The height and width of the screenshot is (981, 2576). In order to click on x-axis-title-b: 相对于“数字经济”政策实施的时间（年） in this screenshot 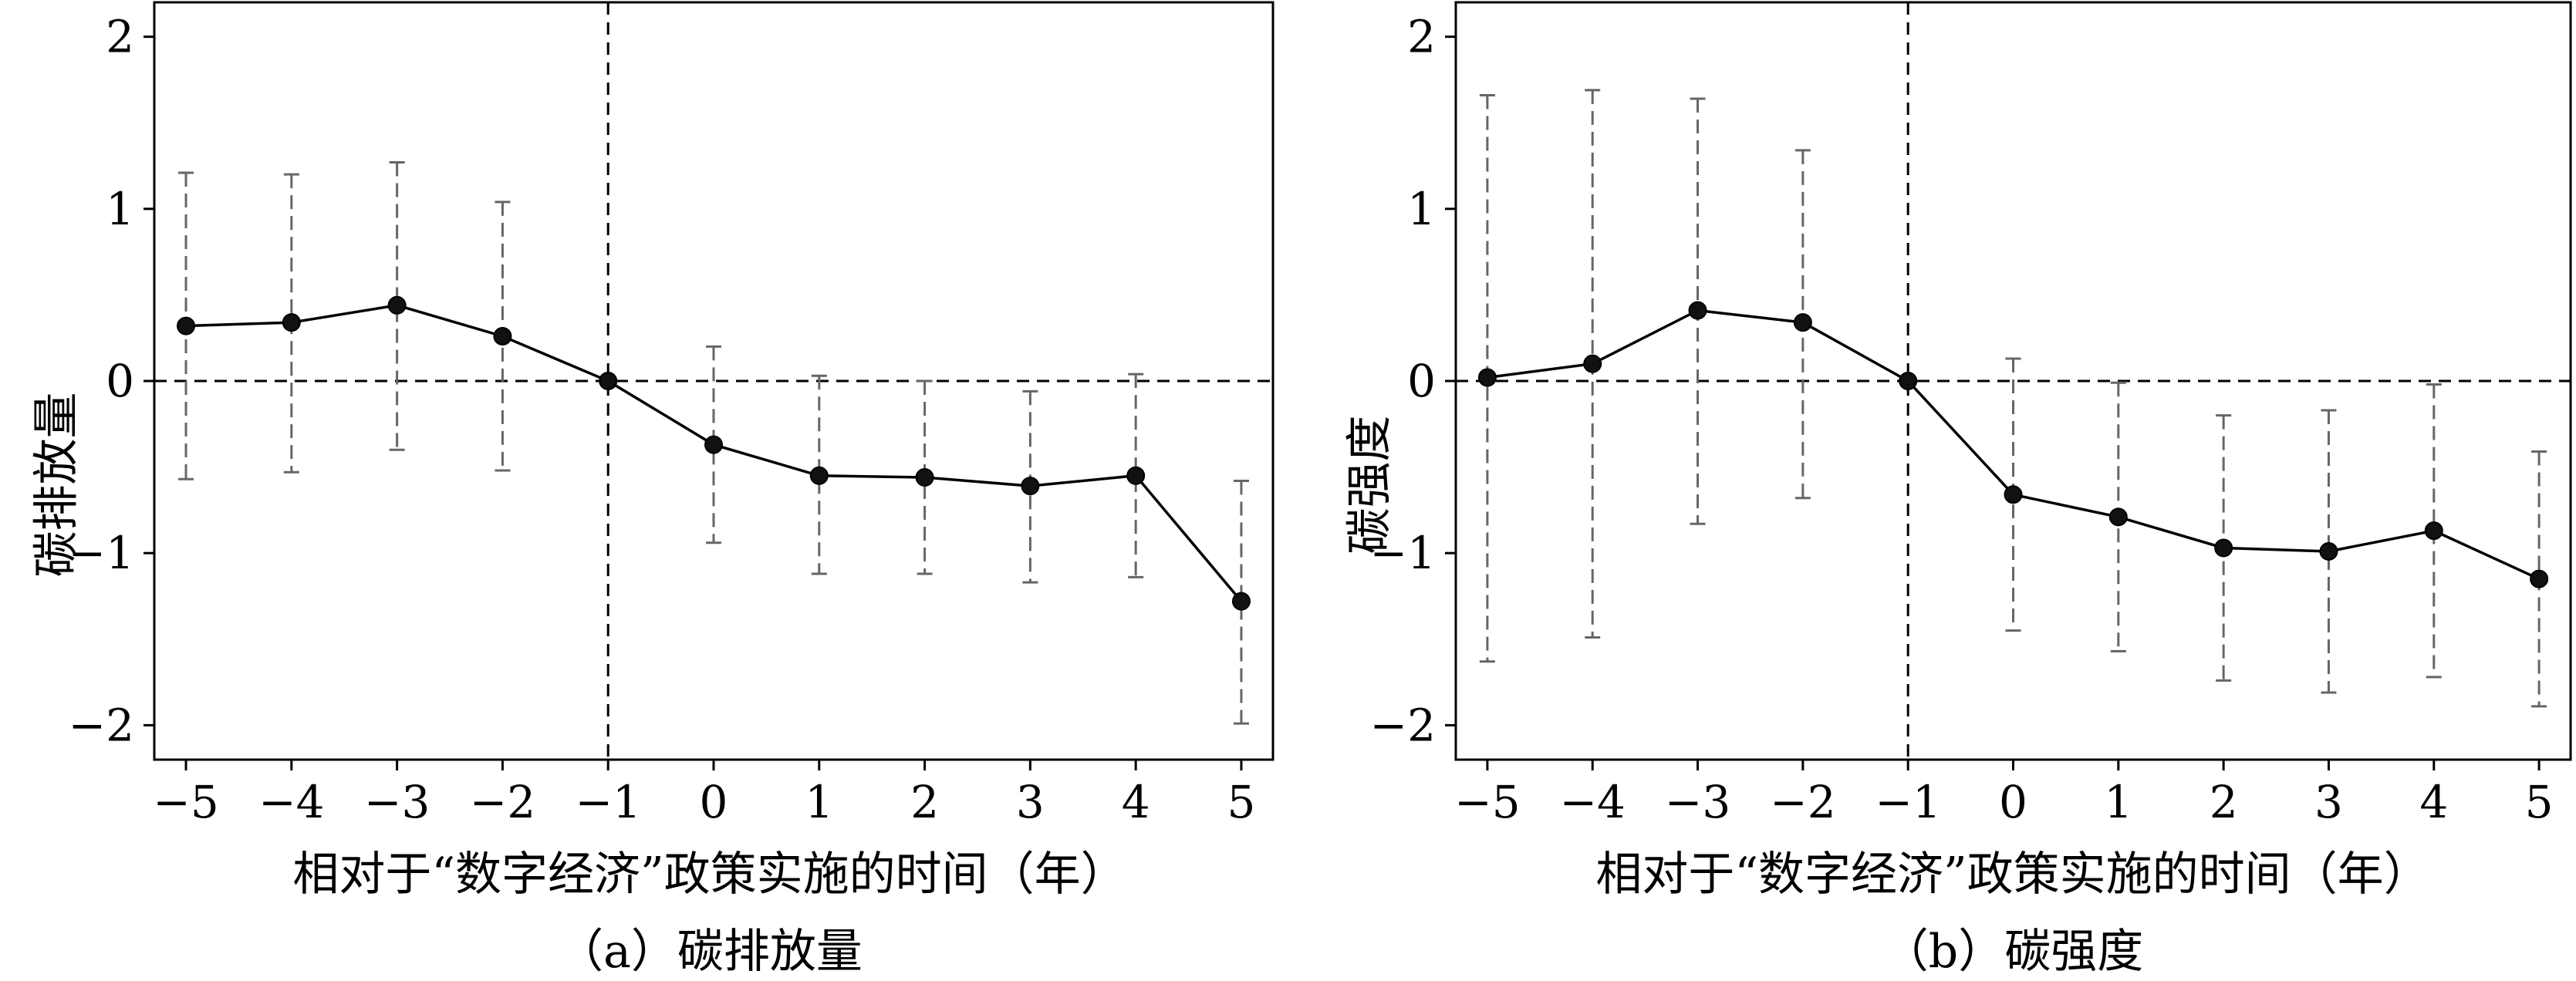, I will do `click(2012, 875)`.